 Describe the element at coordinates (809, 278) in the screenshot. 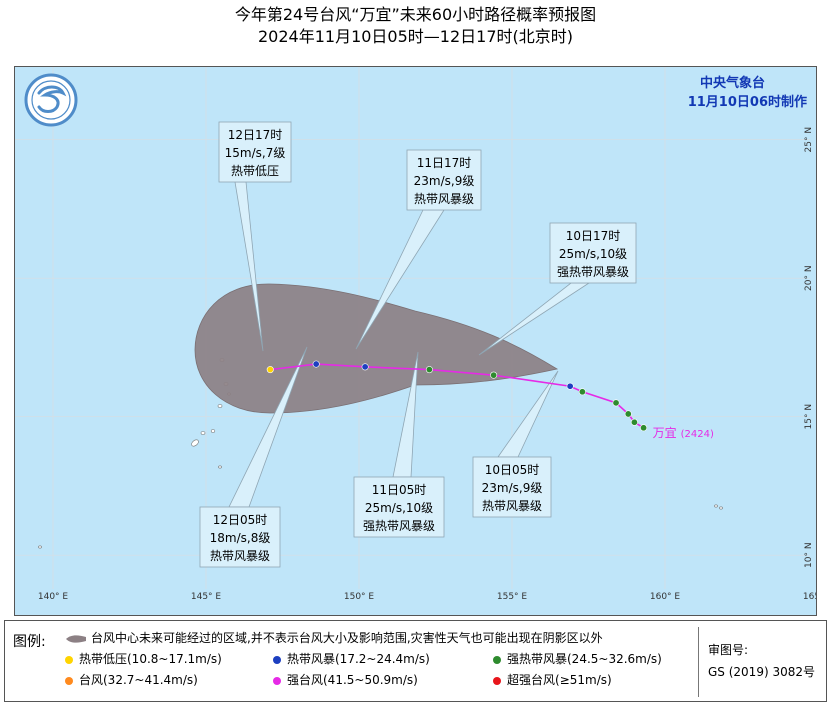

I see `lat-tick-label: 20° N` at that location.